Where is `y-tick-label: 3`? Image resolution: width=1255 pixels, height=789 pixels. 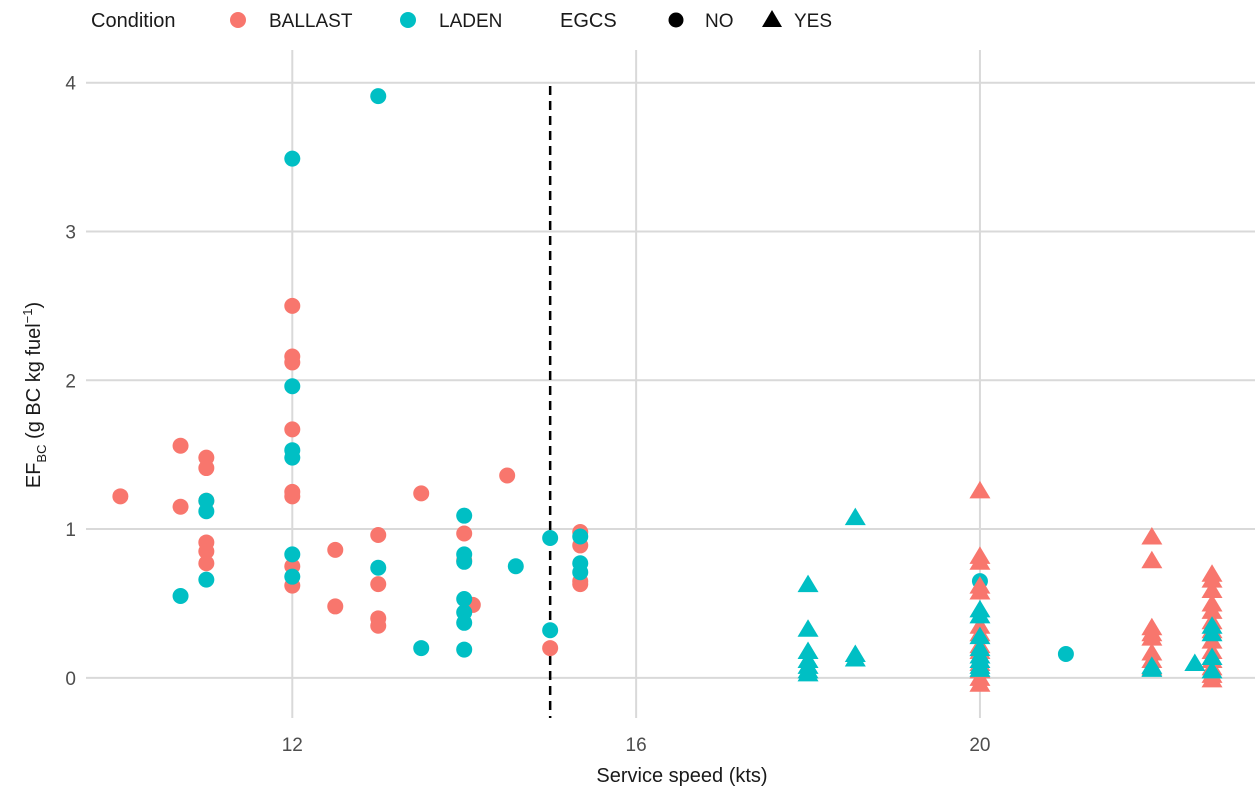 y-tick-label: 3 is located at coordinates (70, 233).